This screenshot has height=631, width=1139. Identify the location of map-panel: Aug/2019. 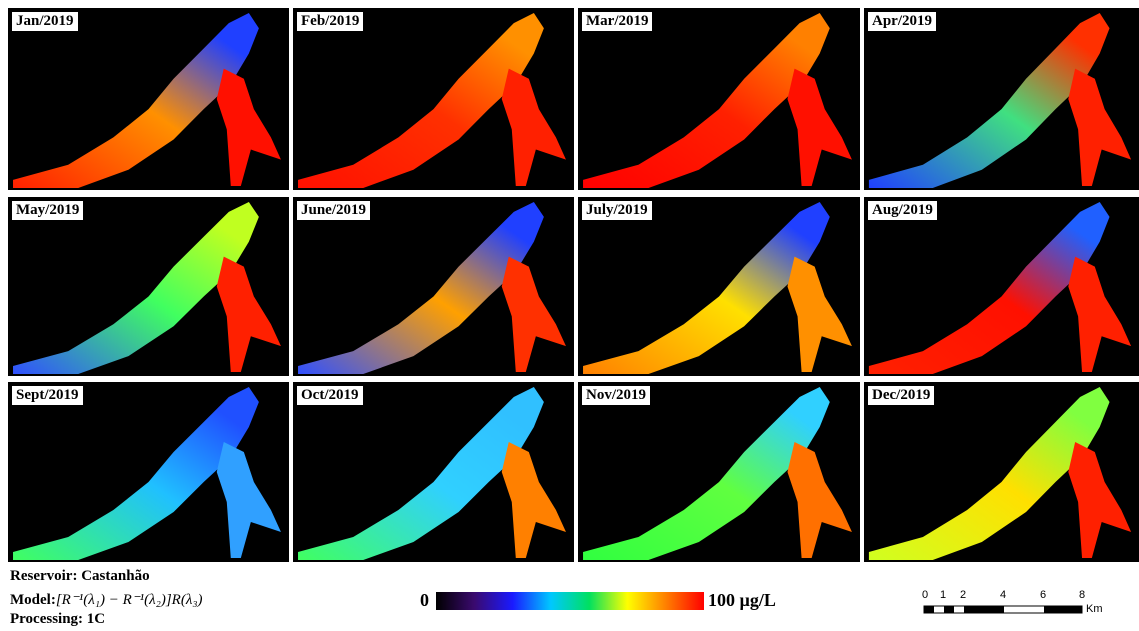
(1001, 286).